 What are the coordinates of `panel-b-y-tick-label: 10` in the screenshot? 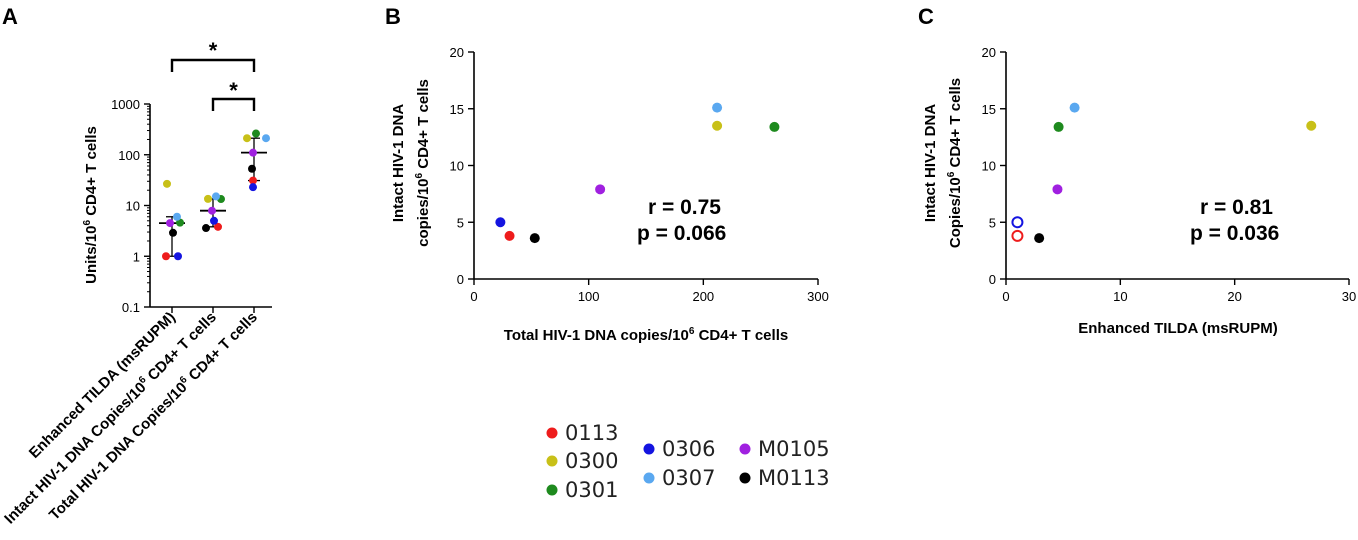 It's located at (457, 166).